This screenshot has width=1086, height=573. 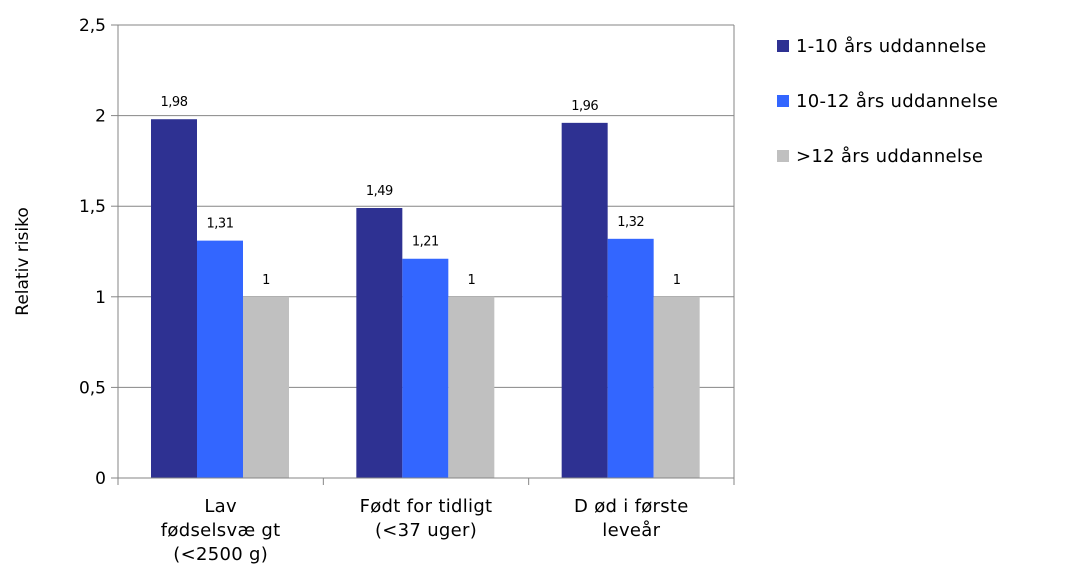 What do you see at coordinates (23, 261) in the screenshot?
I see `y-axis-title: Relativ risiko` at bounding box center [23, 261].